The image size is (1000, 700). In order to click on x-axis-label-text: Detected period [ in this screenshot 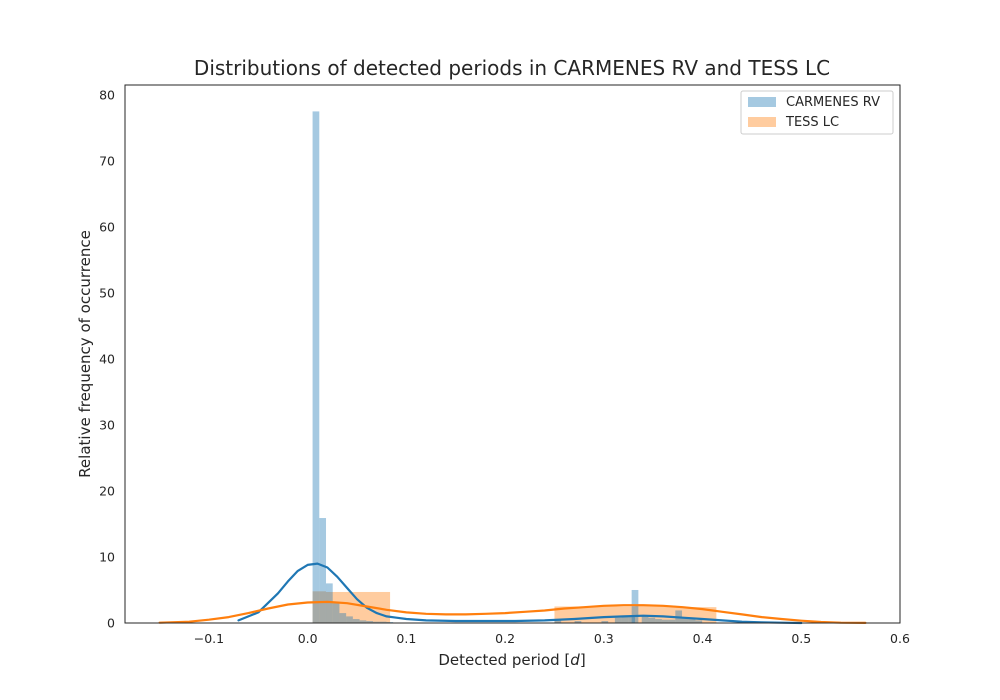, I will do `click(504, 660)`.